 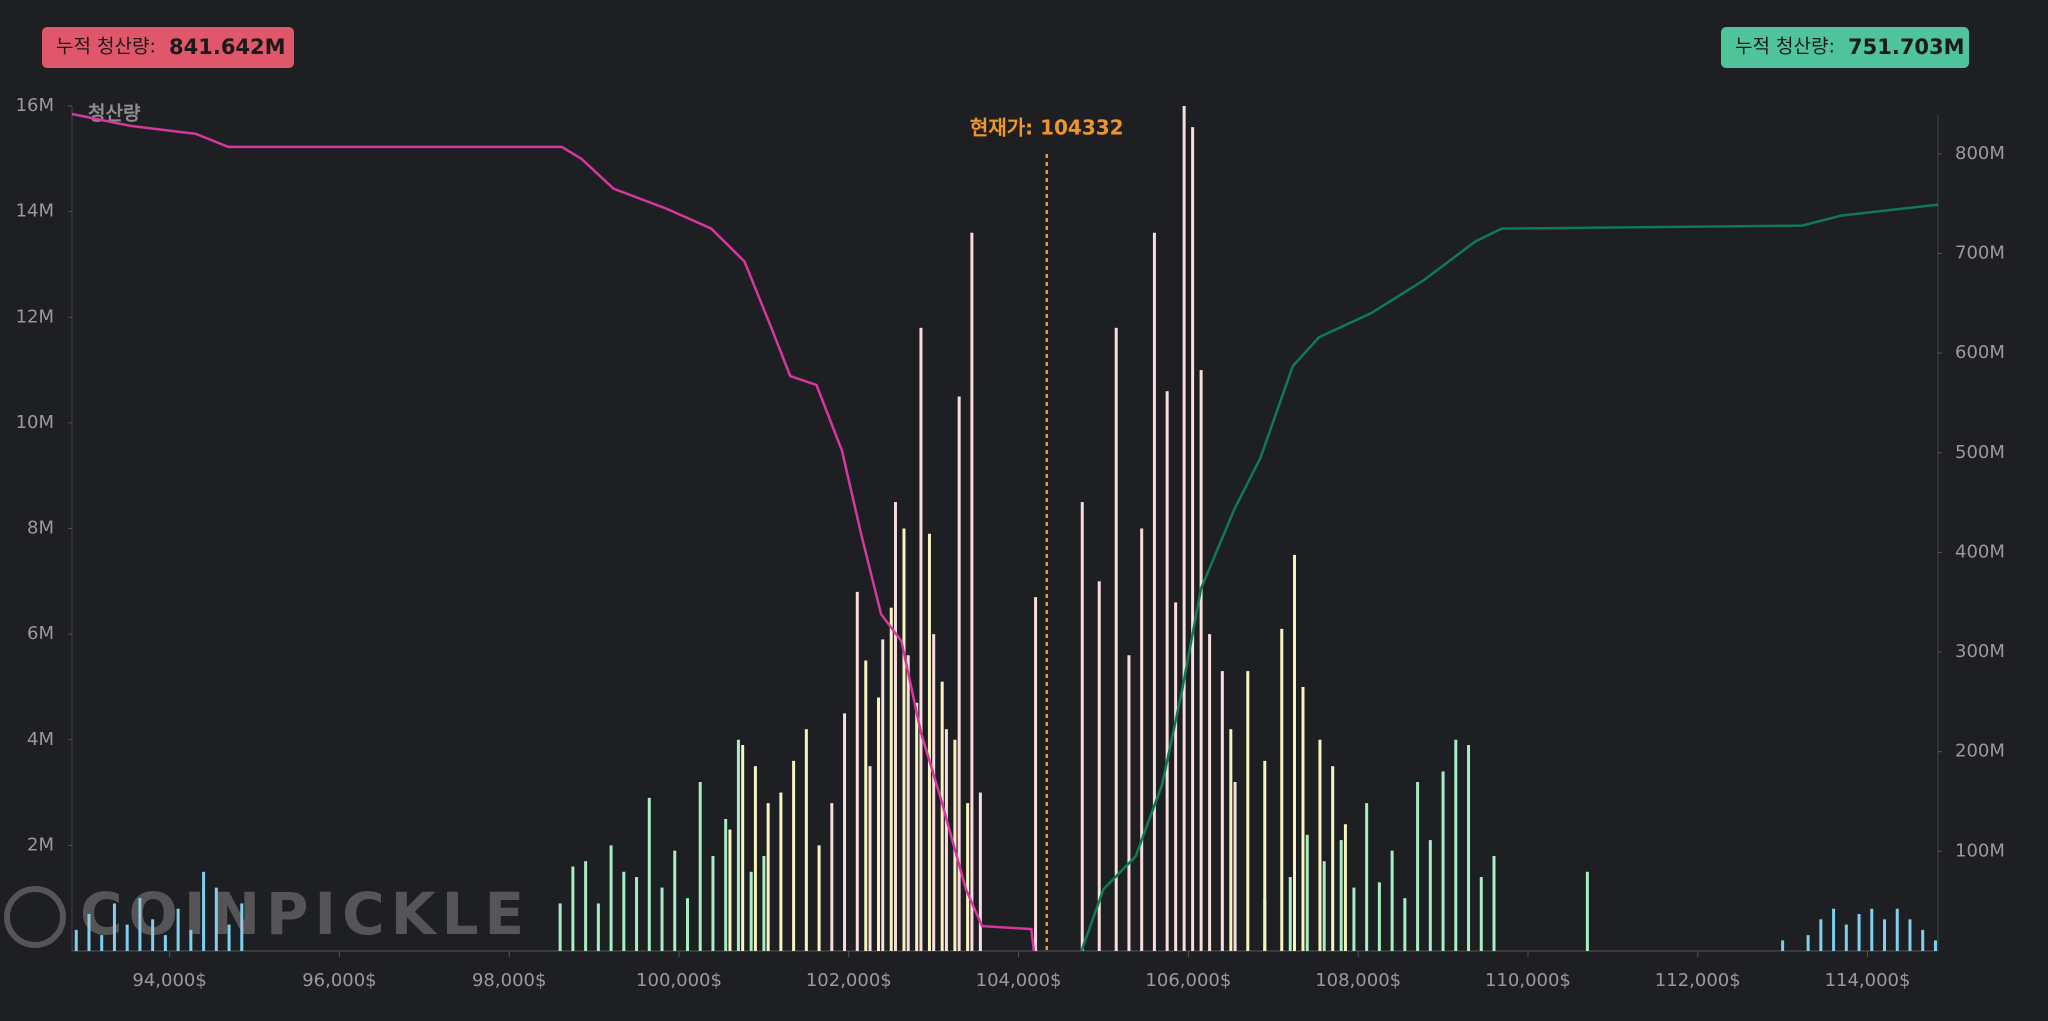 What do you see at coordinates (35, 316) in the screenshot?
I see `y-tick-label: 12M` at bounding box center [35, 316].